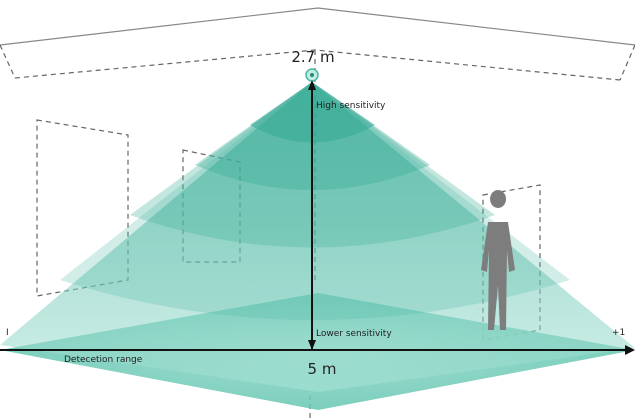 The width and height of the screenshot is (635, 419). What do you see at coordinates (312, 75) in the screenshot?
I see `sensor-core` at bounding box center [312, 75].